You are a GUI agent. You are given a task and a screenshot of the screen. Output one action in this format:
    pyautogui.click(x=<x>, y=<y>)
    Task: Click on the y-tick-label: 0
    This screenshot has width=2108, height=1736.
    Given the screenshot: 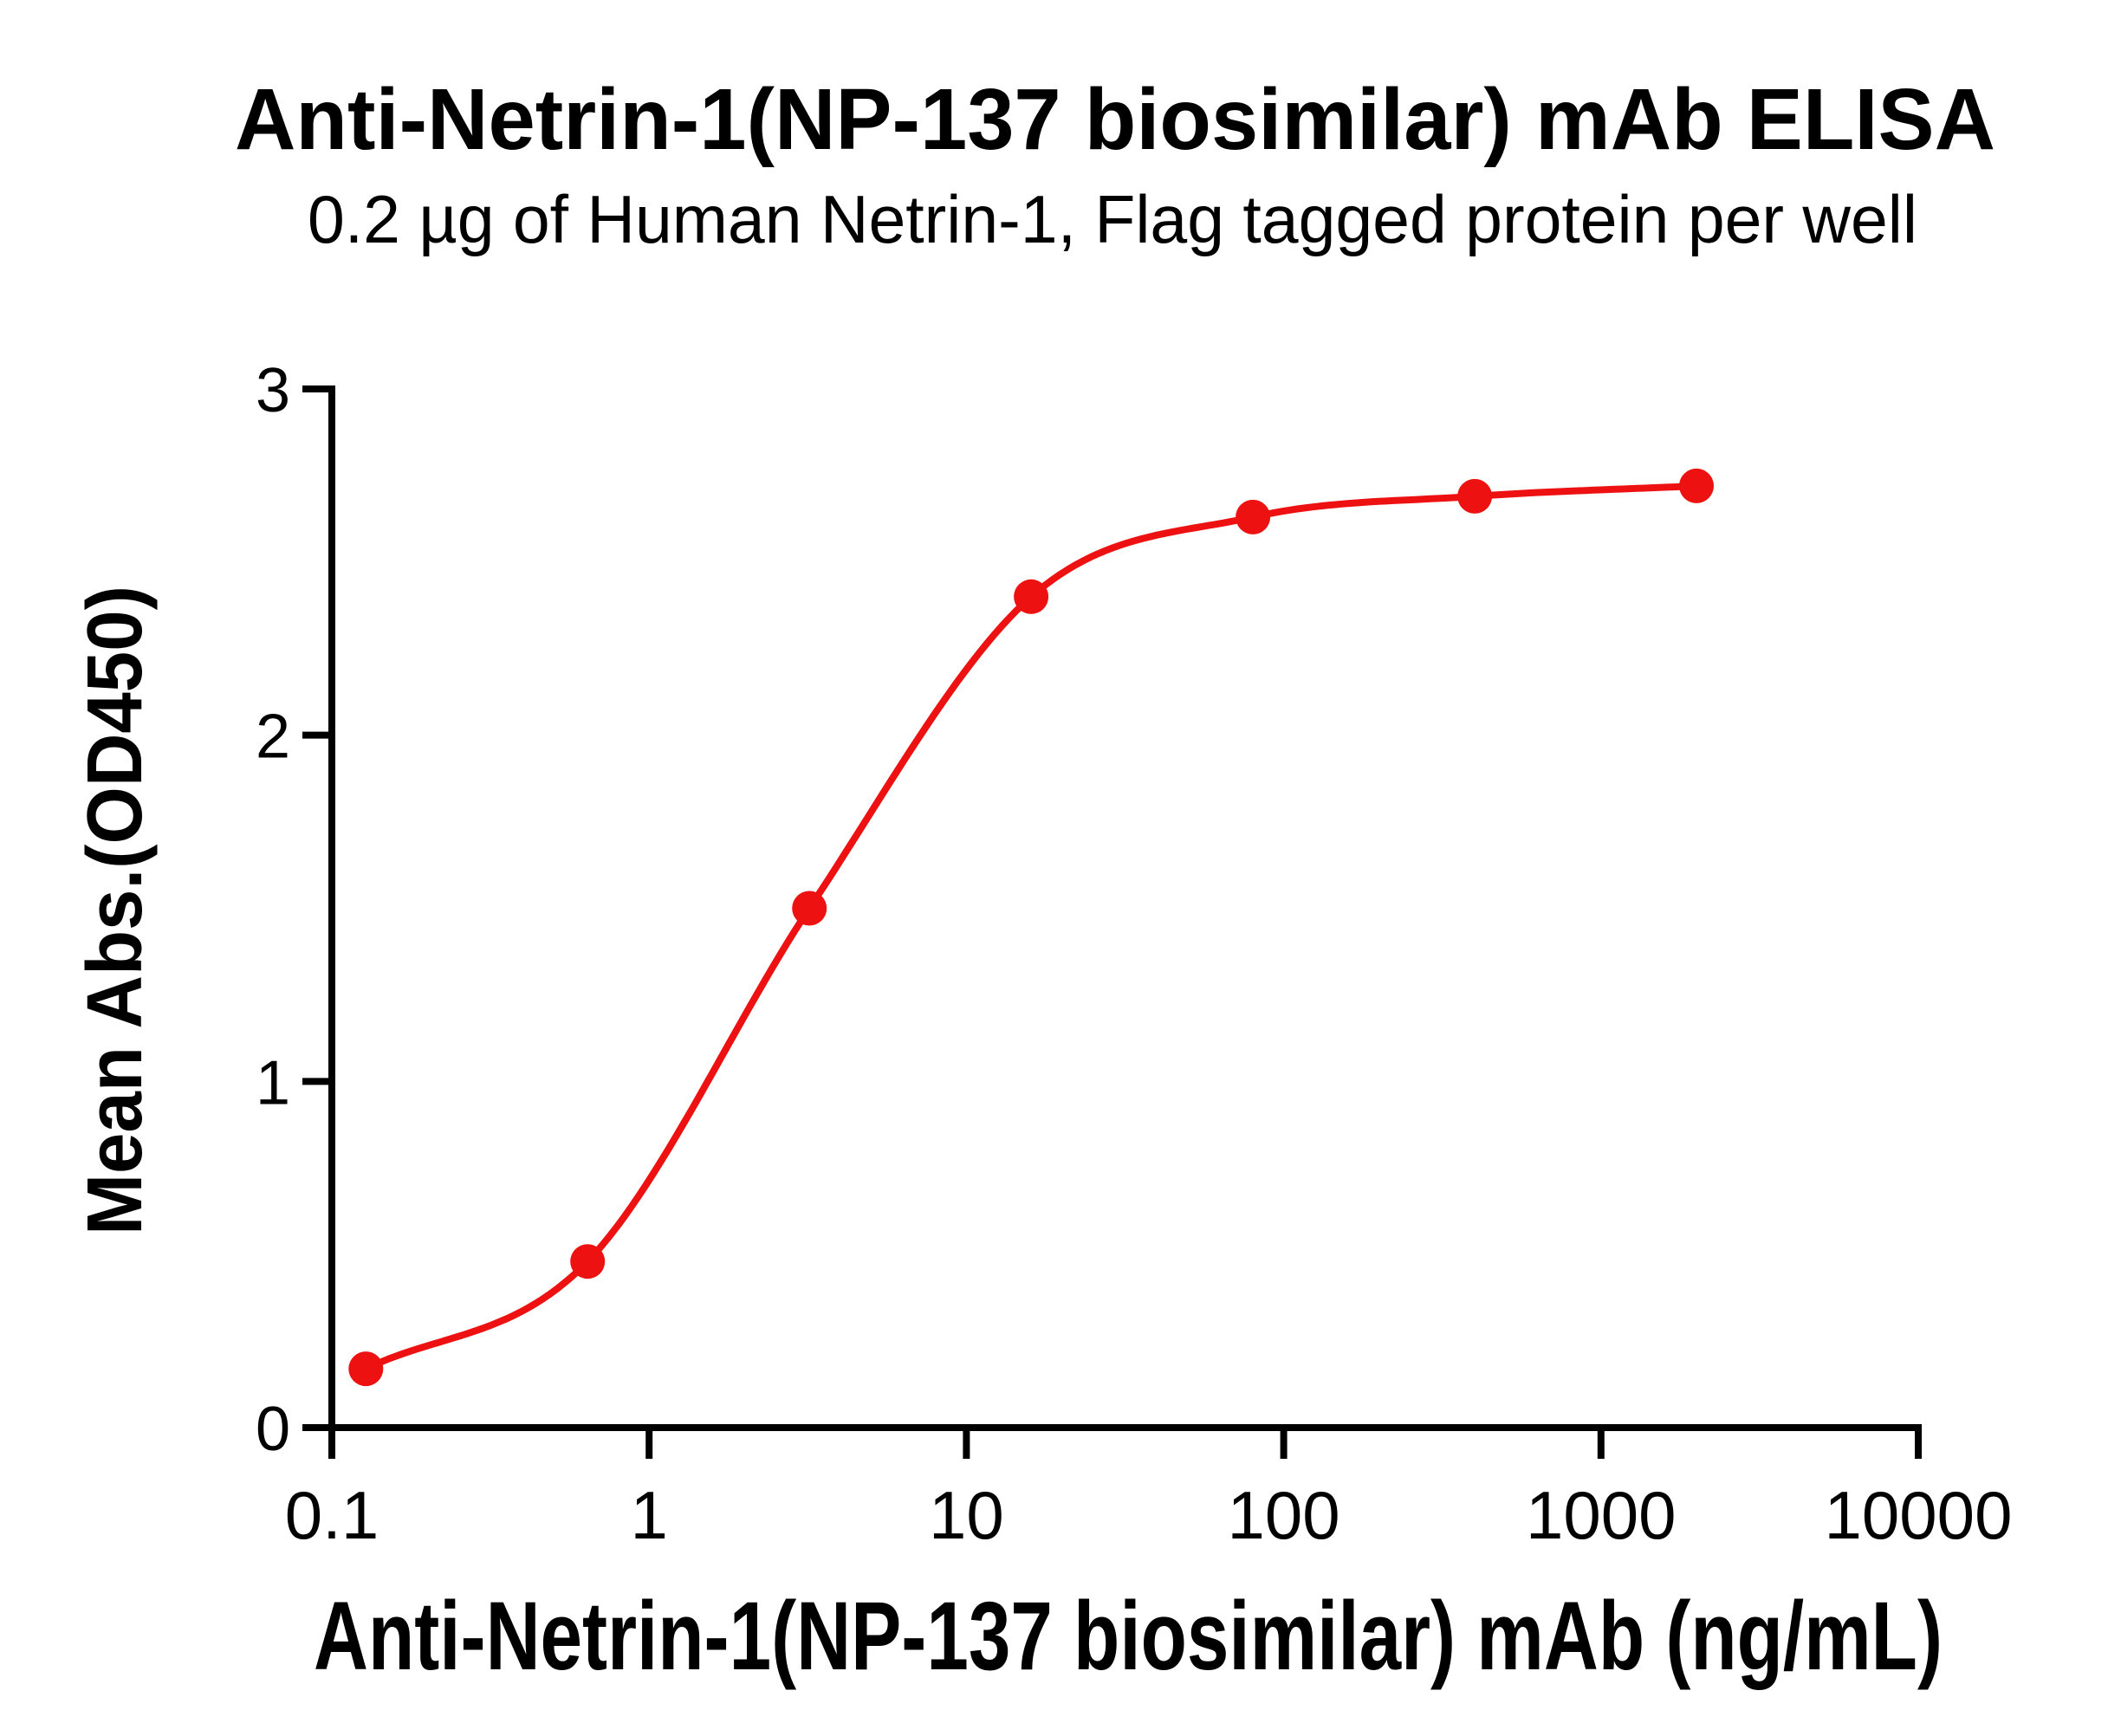 What is the action you would take?
    pyautogui.click(x=273, y=1430)
    